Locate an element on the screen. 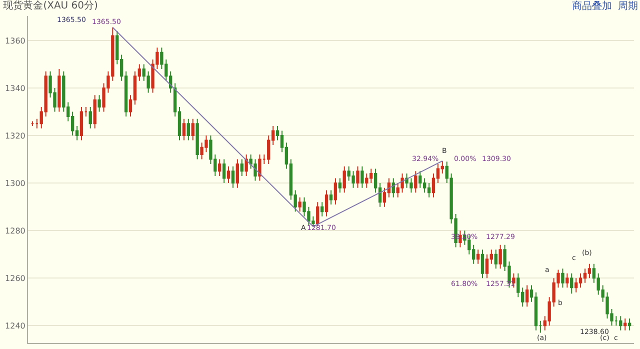 Image resolution: width=640 pixels, height=349 pixels. y-tick-label: 1320 is located at coordinates (15, 135).